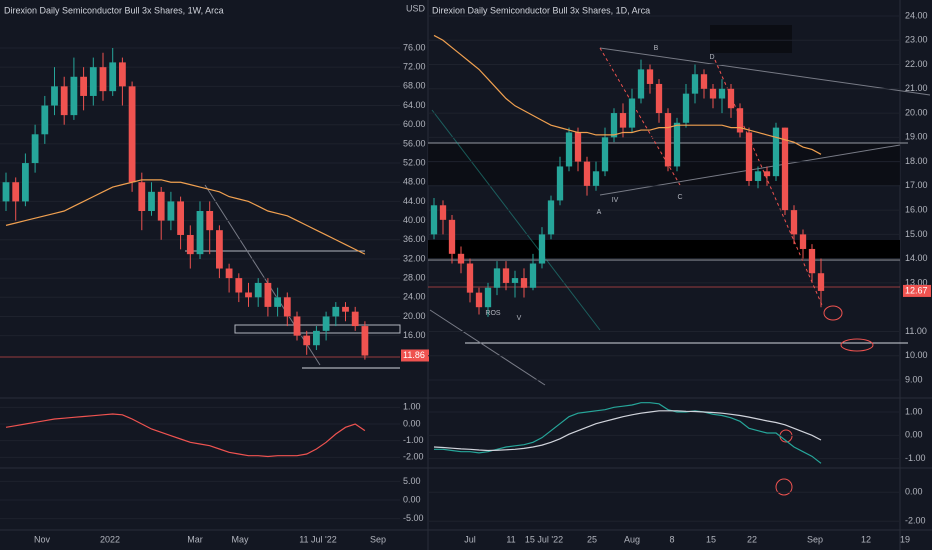 This screenshot has width=932, height=550. What do you see at coordinates (916, 331) in the screenshot?
I see `y-tick-label: 11.00` at bounding box center [916, 331].